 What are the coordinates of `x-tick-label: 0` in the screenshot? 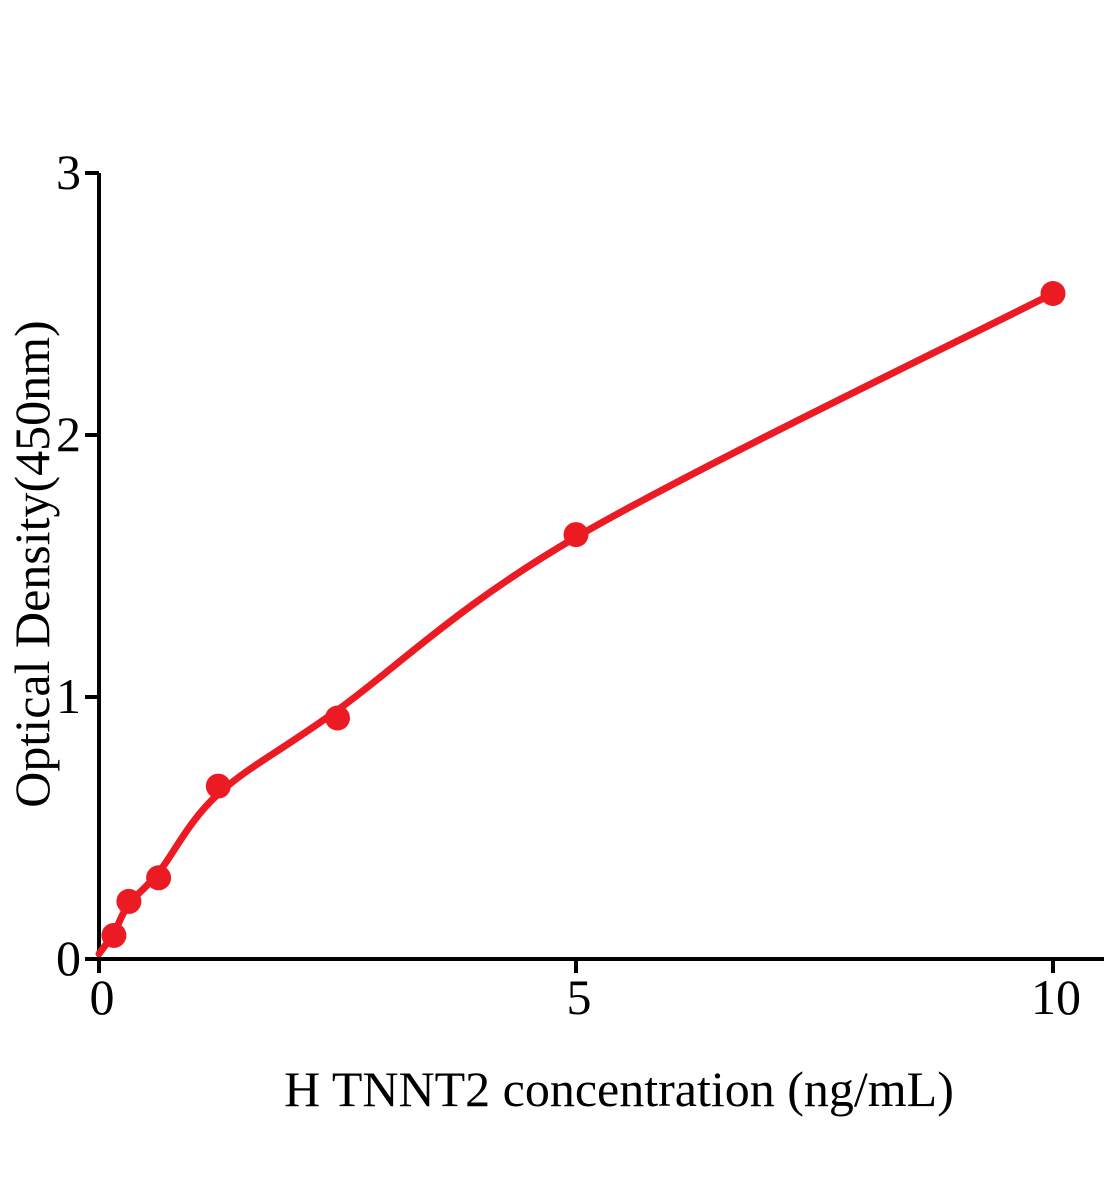 It's located at (102, 997).